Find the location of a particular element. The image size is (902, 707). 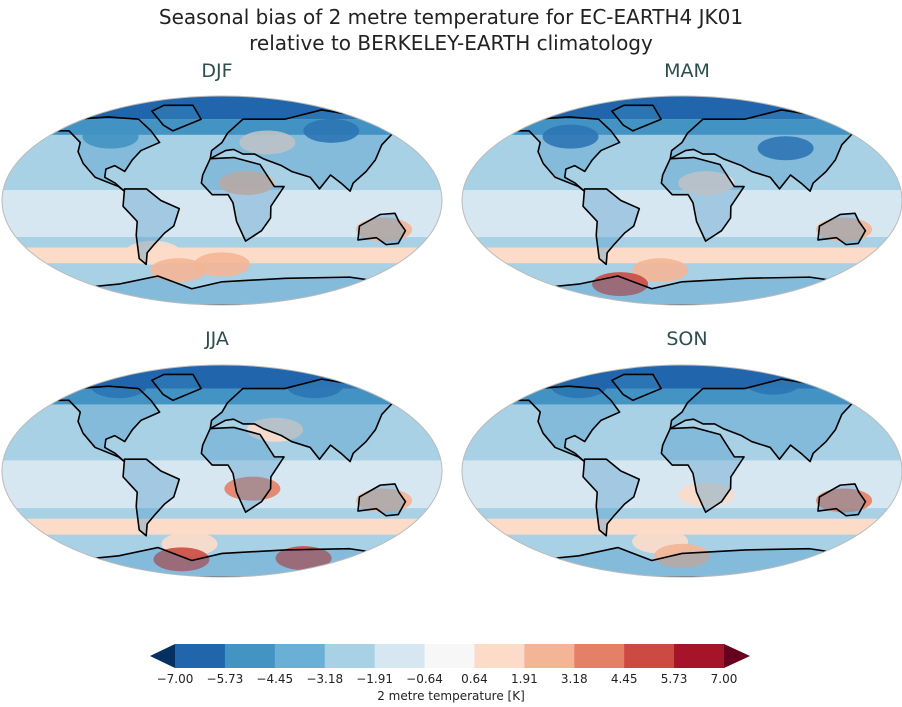

map-djf is located at coordinates (222, 200).